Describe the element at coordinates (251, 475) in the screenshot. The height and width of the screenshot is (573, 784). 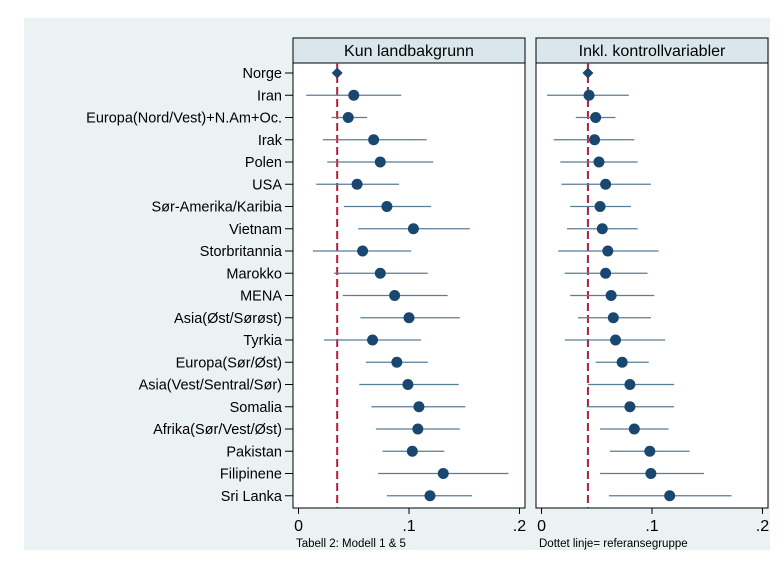
I see `category-label: Filipinene` at that location.